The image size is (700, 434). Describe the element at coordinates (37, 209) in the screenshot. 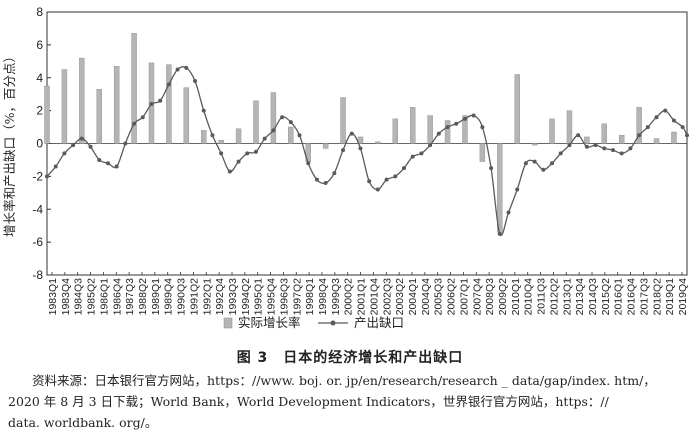

I see `y-tick-label: -4` at that location.